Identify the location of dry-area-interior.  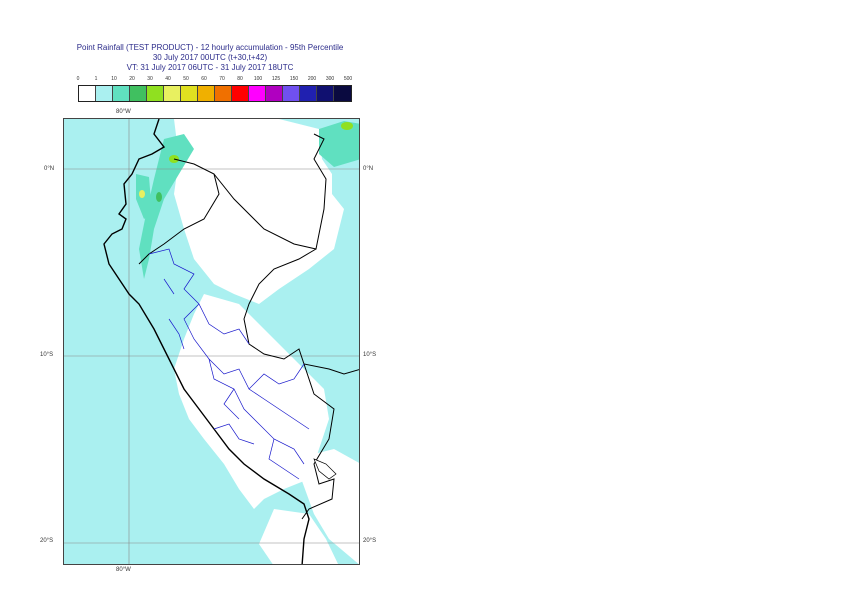
(254, 354).